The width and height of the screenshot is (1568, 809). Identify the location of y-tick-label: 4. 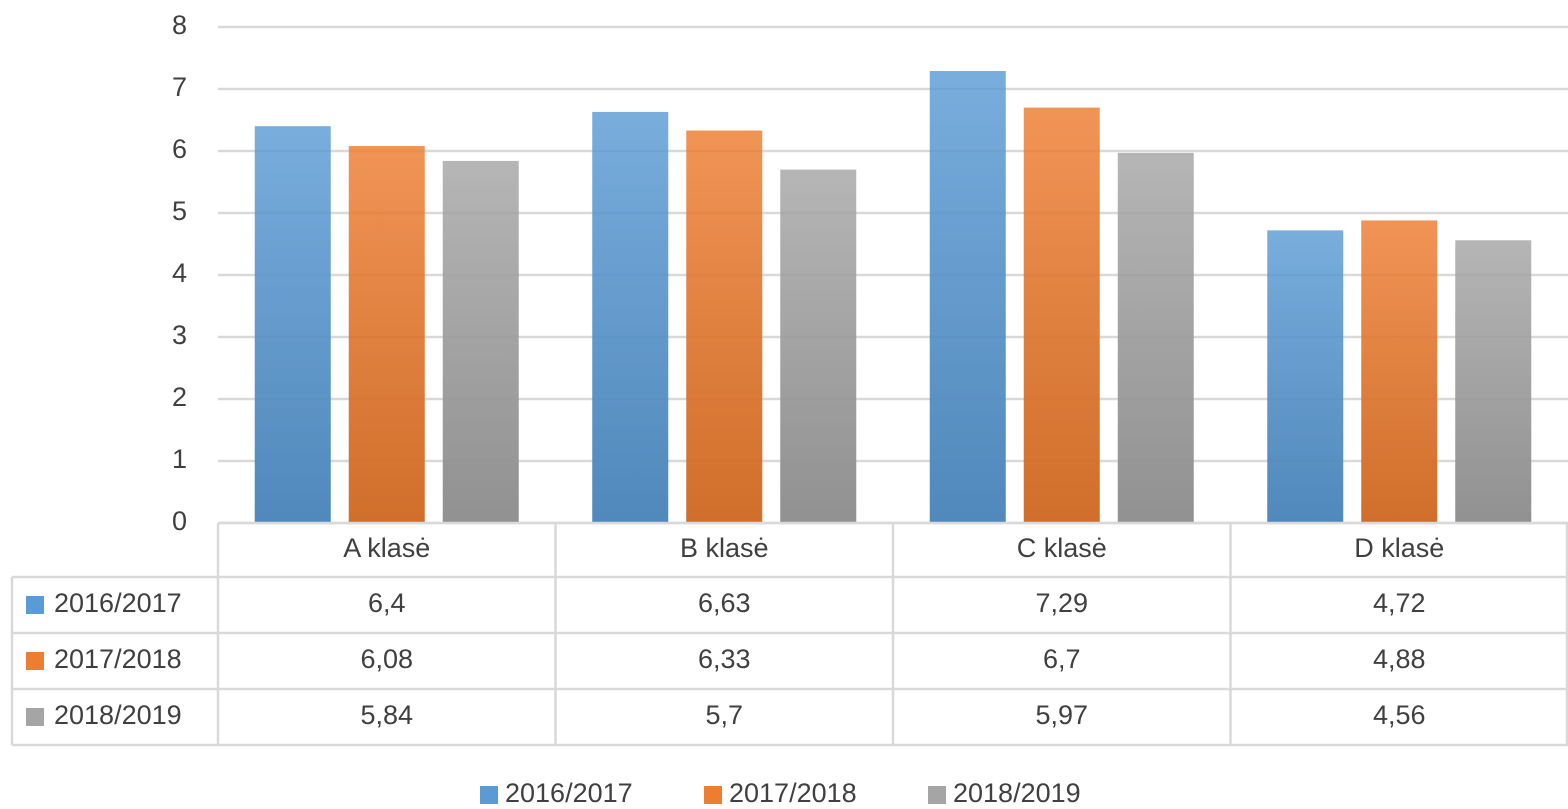
(179, 273).